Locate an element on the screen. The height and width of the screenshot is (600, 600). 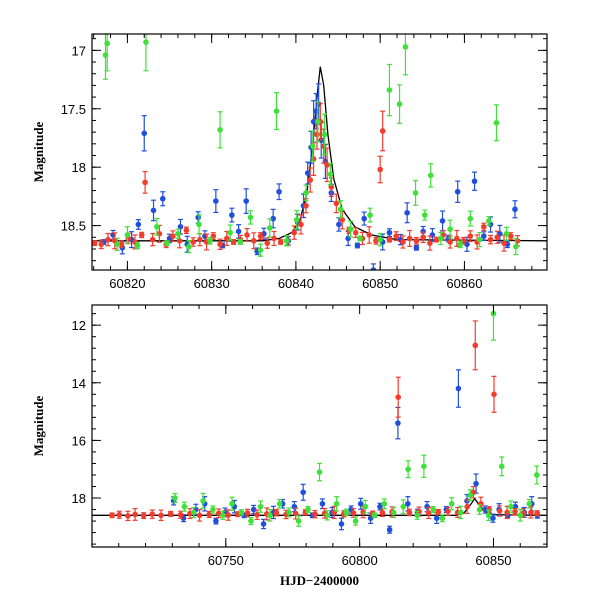
x-tick-label: 60830 is located at coordinates (212, 283).